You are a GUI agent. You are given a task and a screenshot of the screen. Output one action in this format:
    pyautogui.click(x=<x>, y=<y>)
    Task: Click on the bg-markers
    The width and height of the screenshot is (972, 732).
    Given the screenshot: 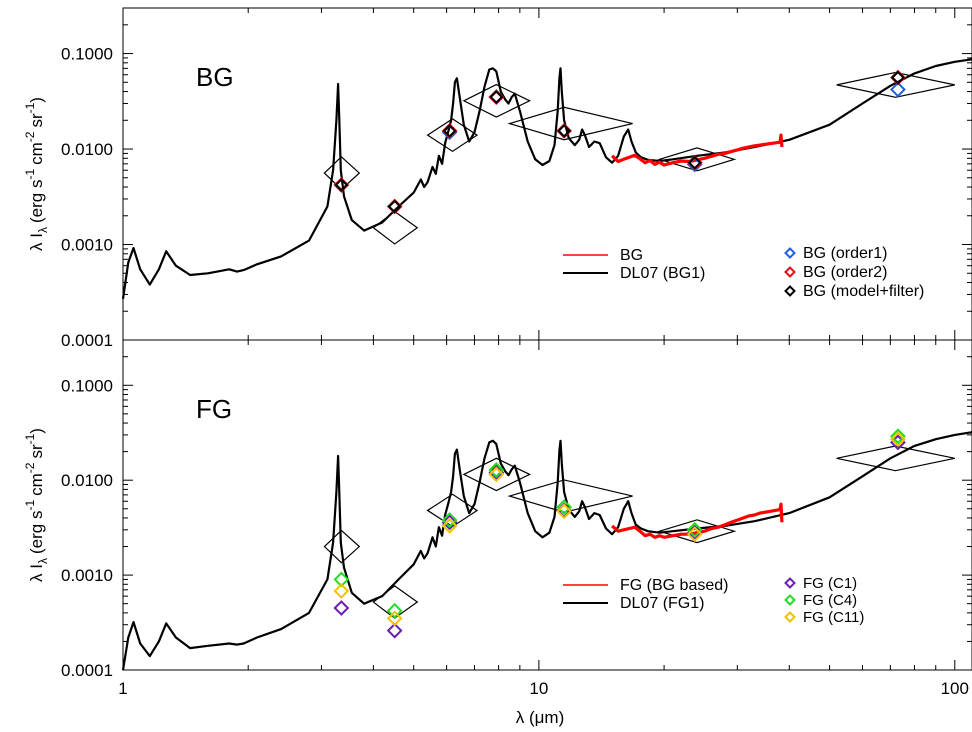 What is the action you would take?
    pyautogui.click(x=619, y=142)
    